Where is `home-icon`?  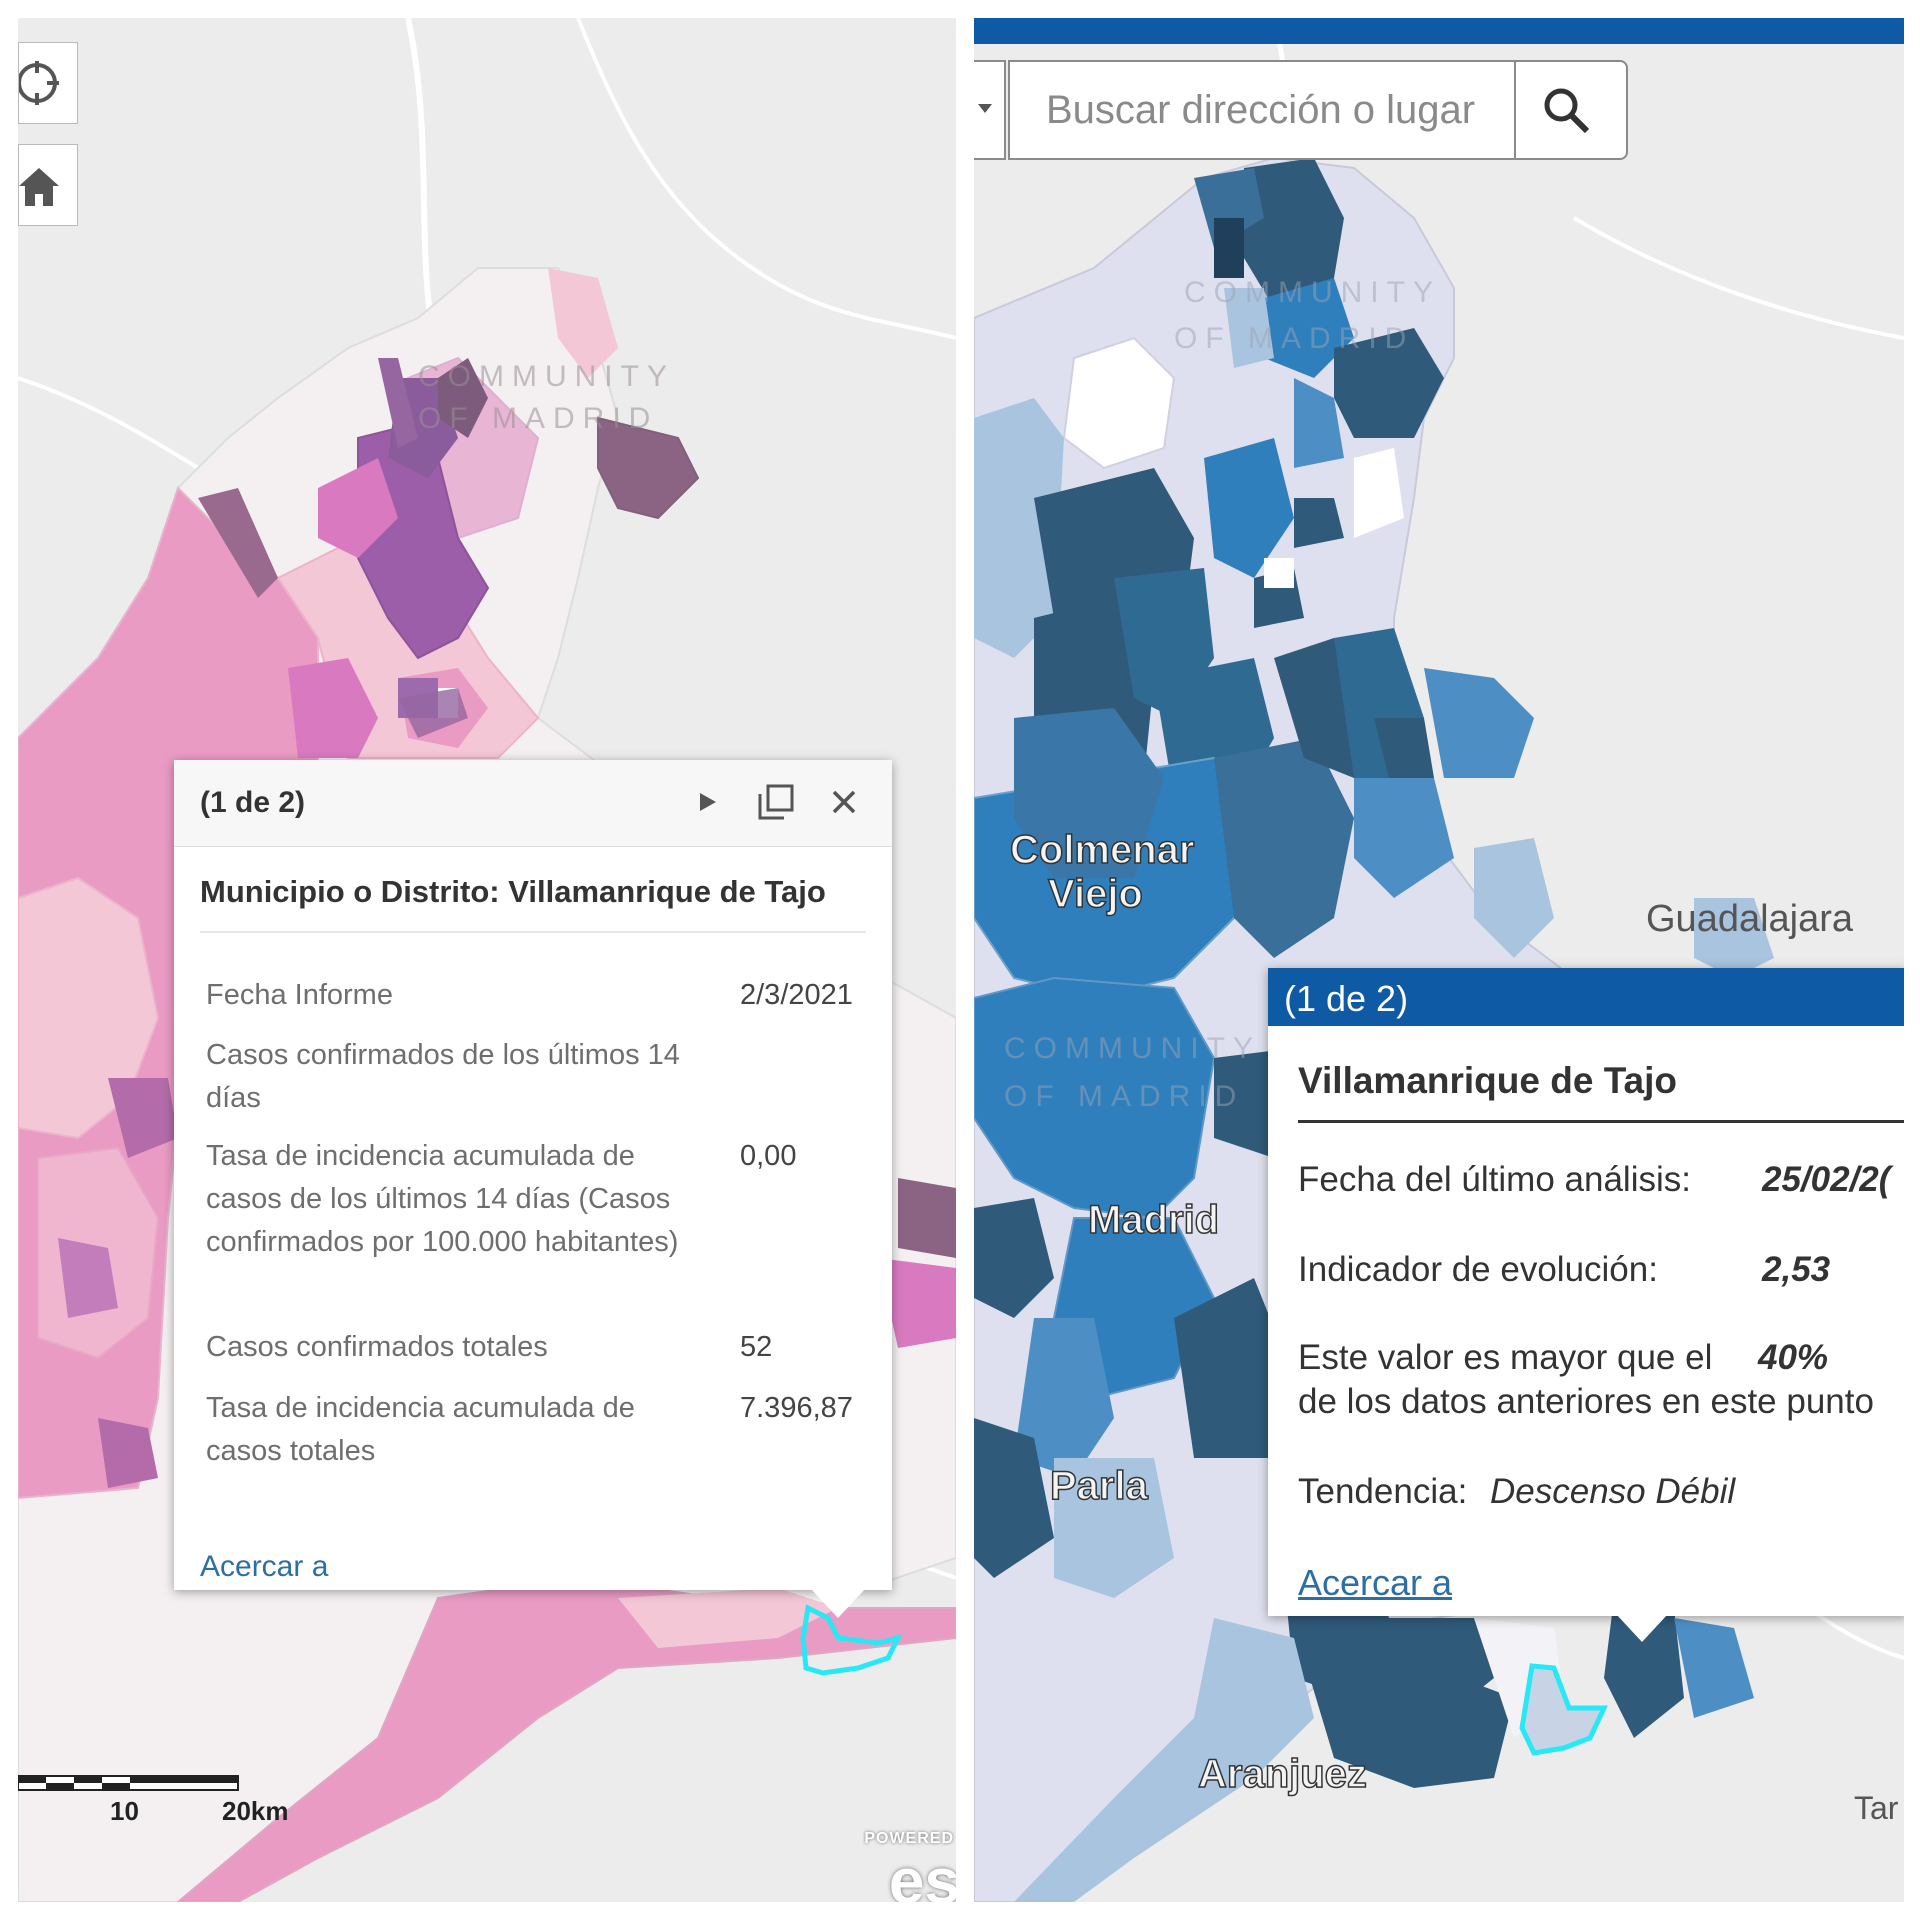 home-icon is located at coordinates (39, 187).